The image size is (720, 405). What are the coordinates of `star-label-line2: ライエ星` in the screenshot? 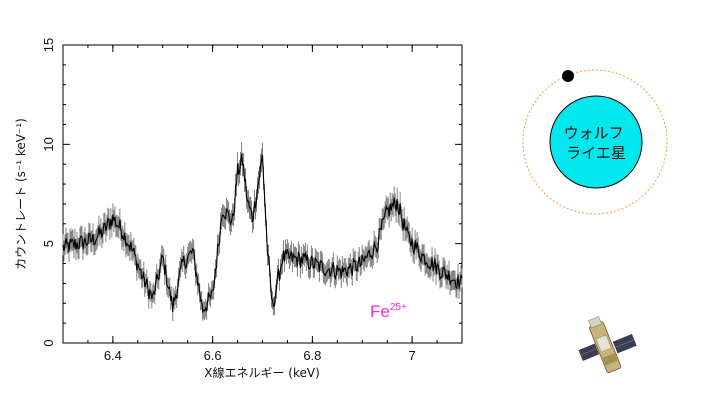 It's located at (596, 153).